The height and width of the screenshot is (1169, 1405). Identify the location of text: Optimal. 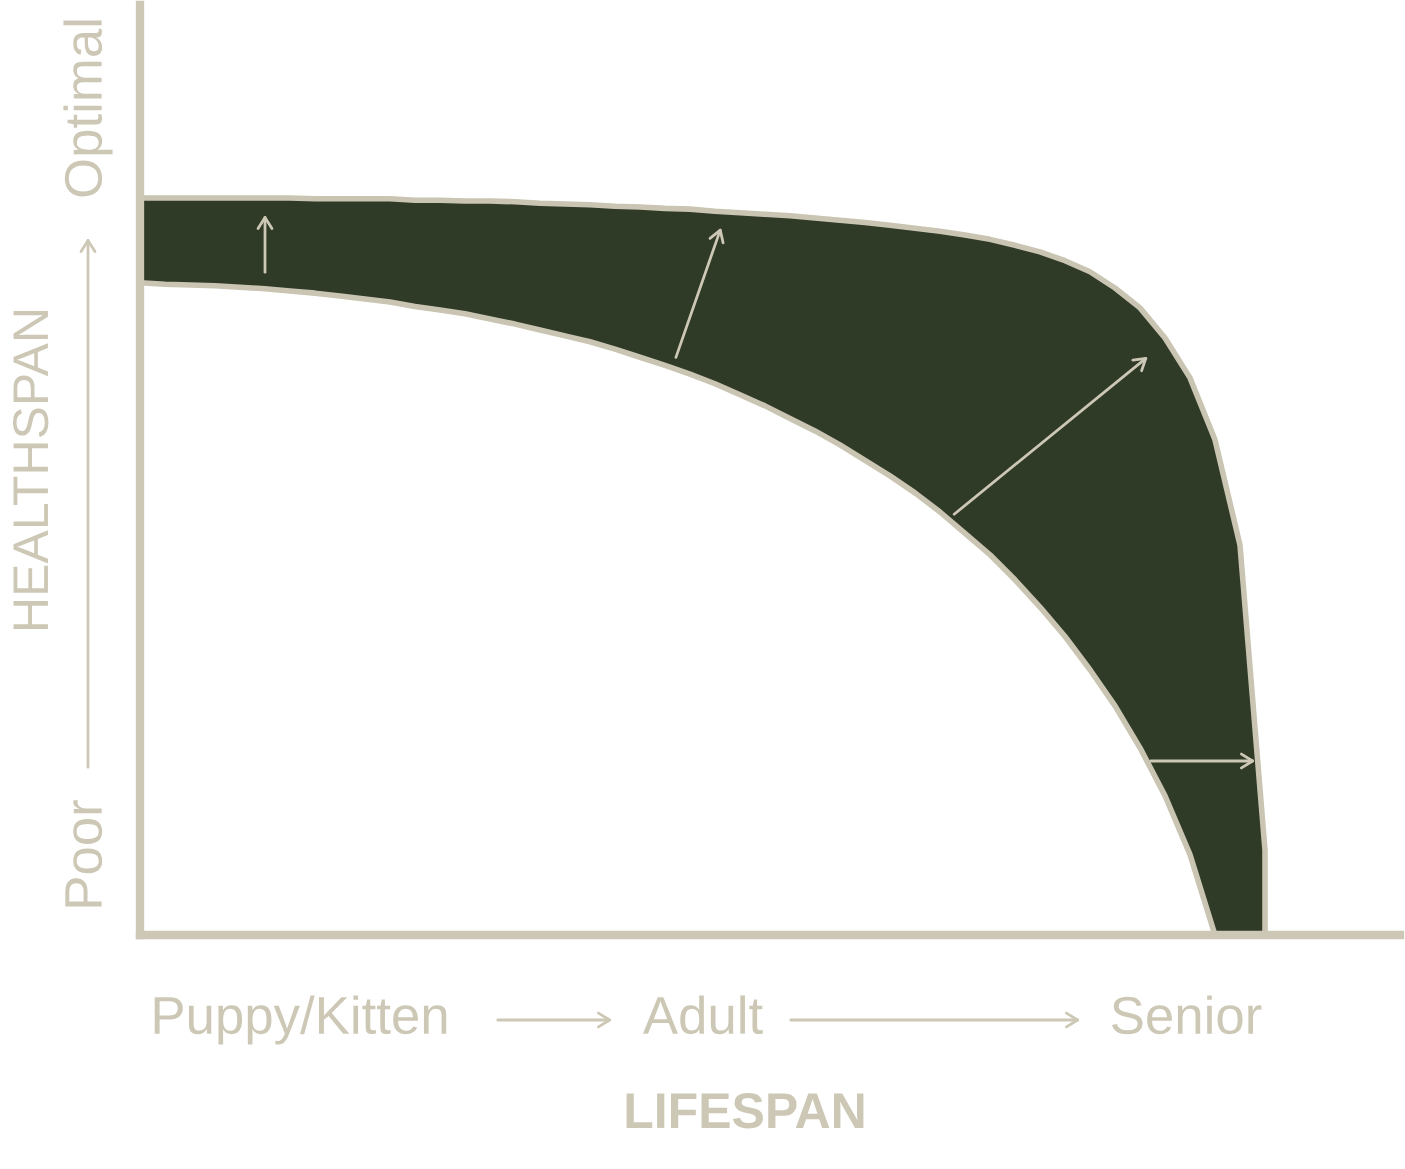
(88, 108).